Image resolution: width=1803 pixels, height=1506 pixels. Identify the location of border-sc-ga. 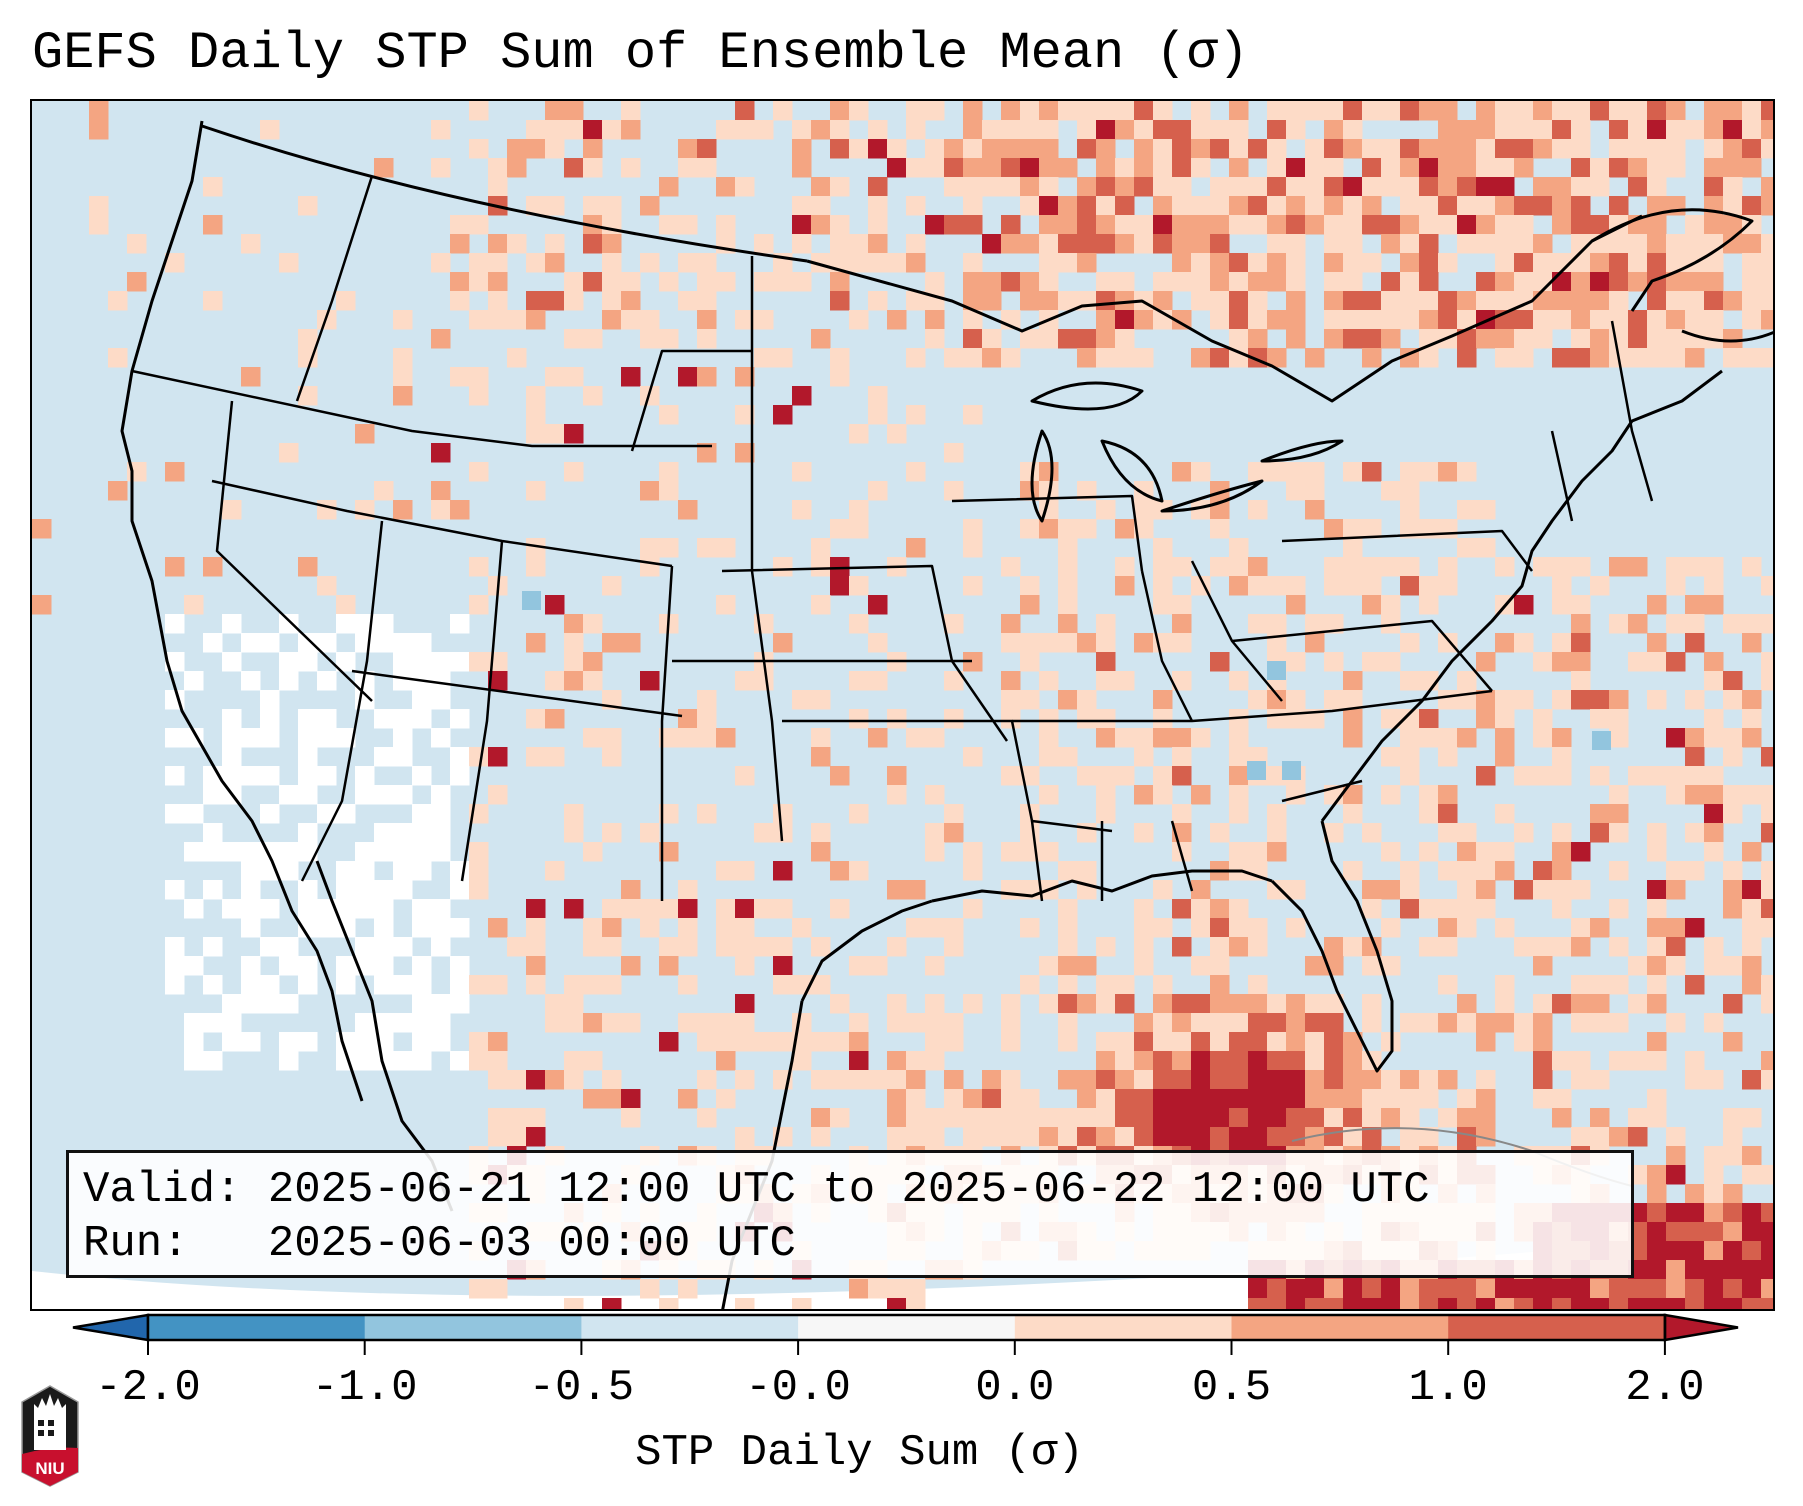
(1322, 791).